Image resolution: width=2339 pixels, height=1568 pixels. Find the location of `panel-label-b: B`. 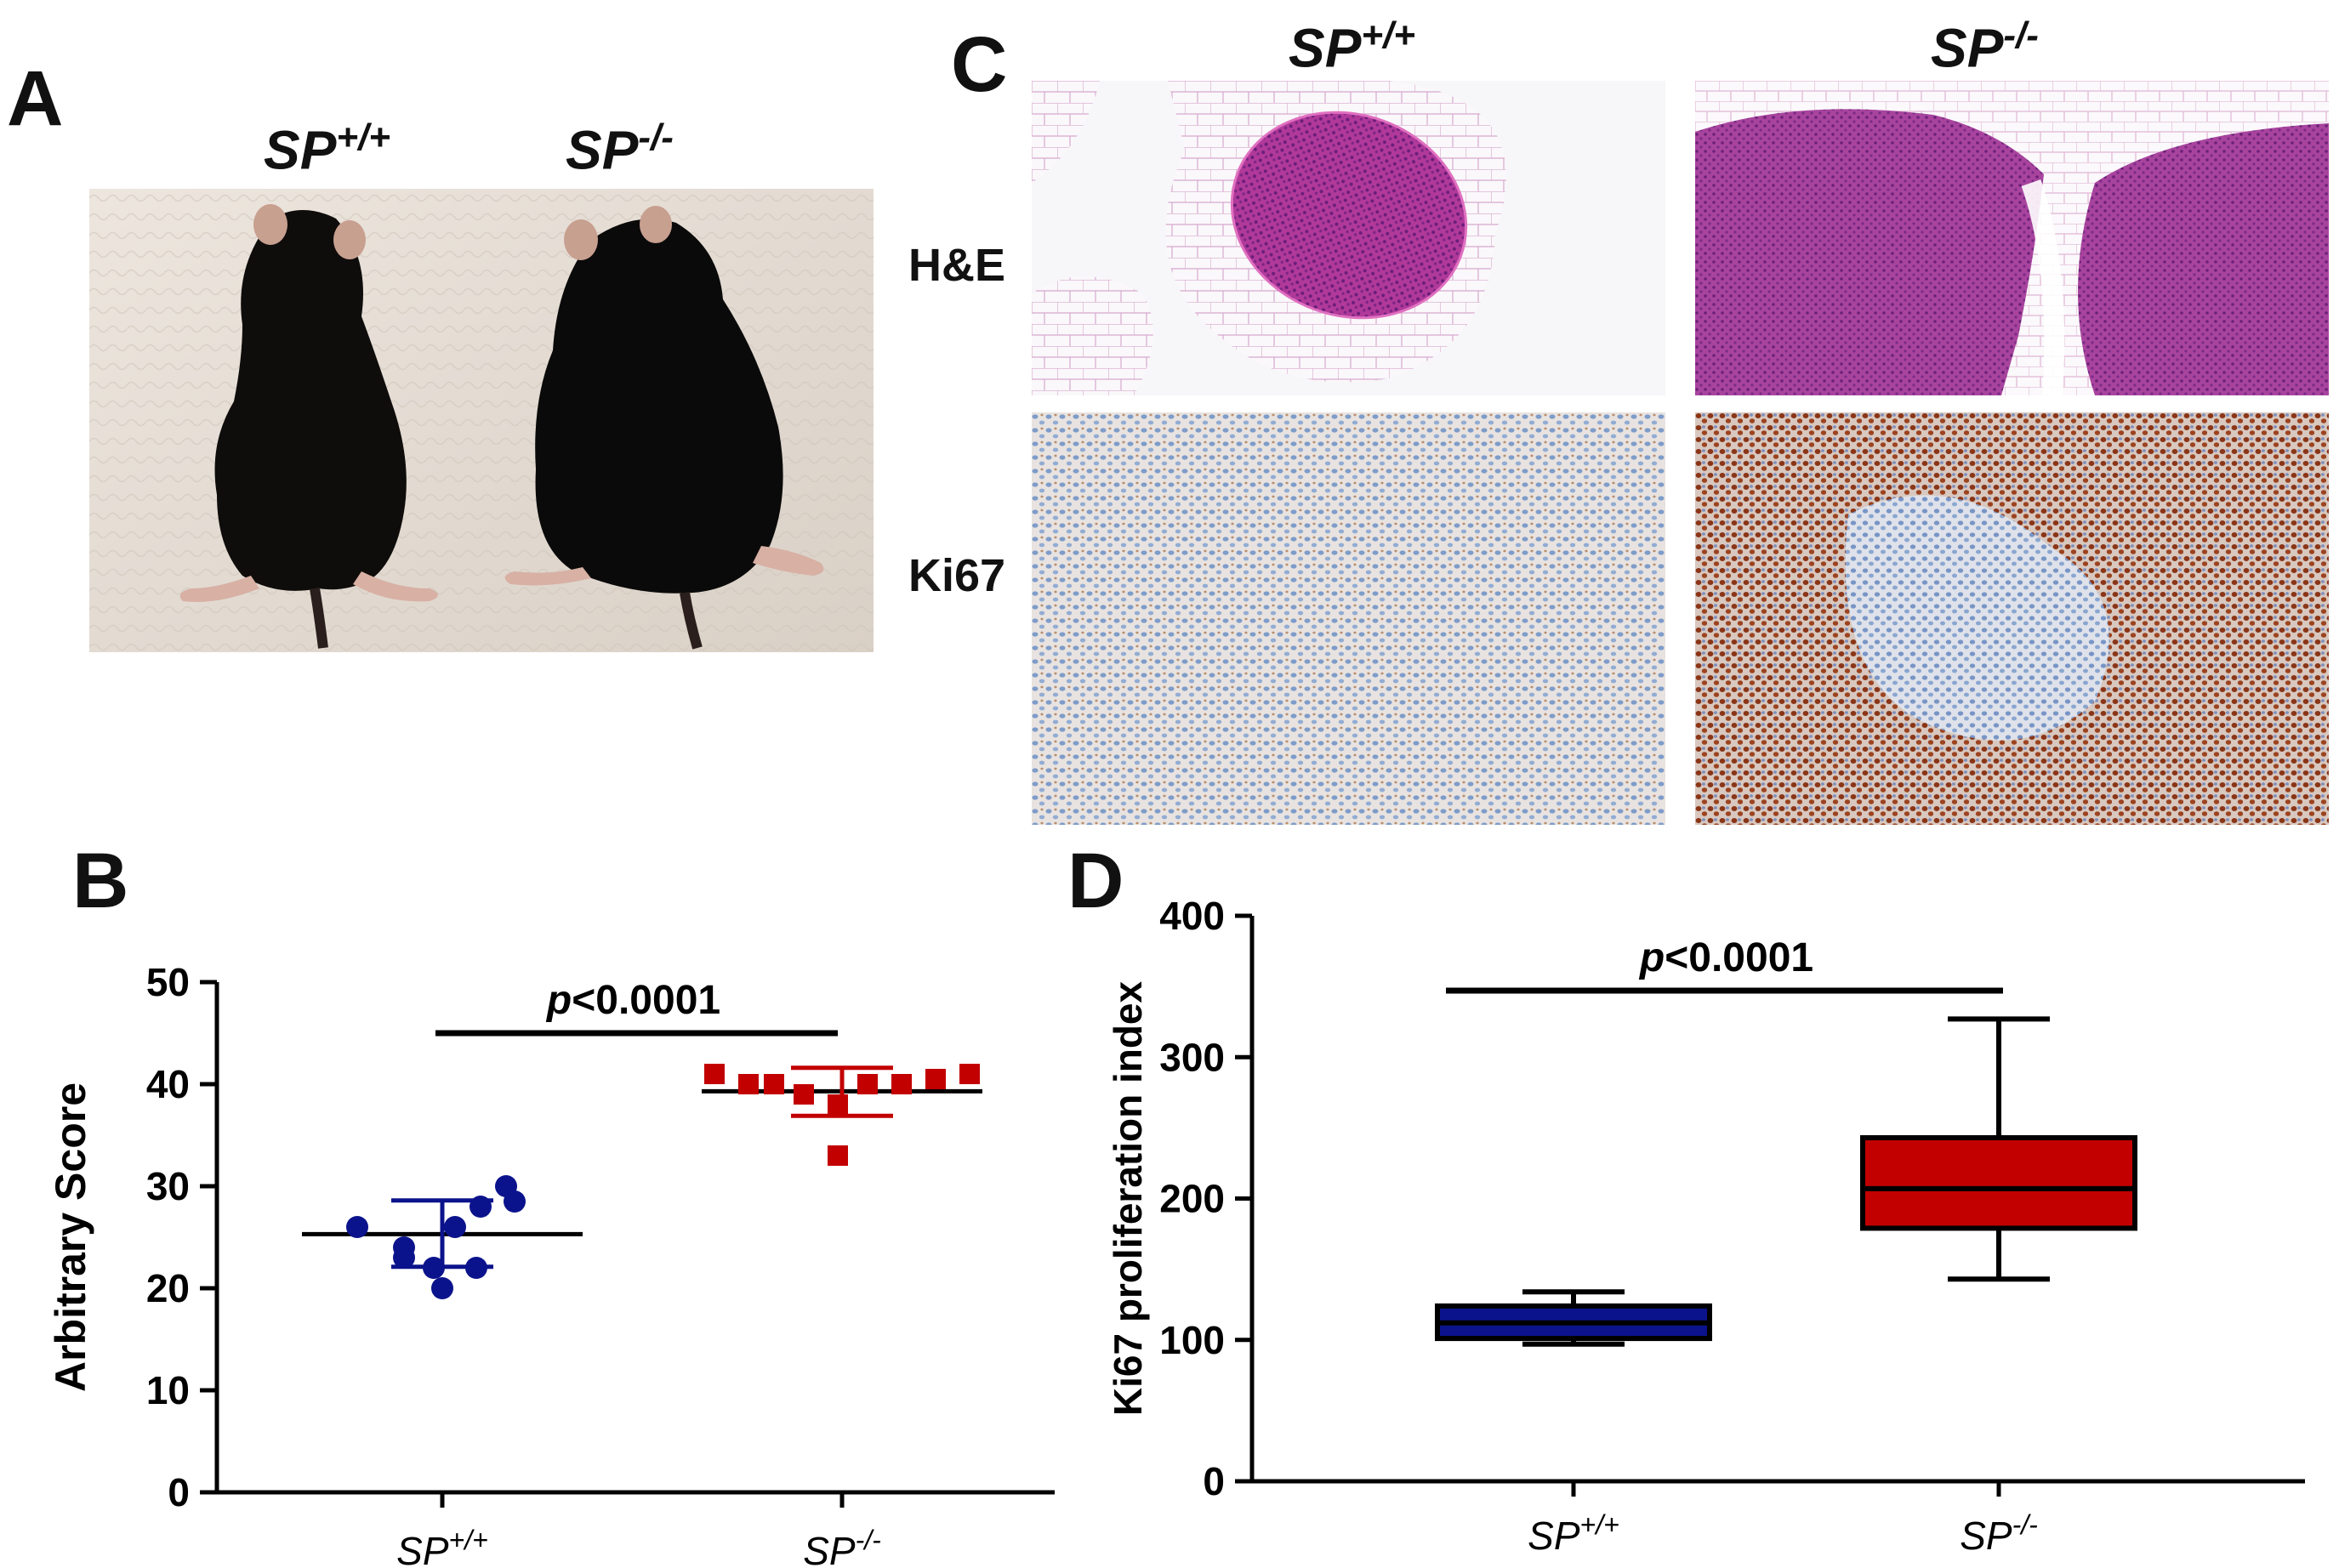

panel-label-b: B is located at coordinates (100, 881).